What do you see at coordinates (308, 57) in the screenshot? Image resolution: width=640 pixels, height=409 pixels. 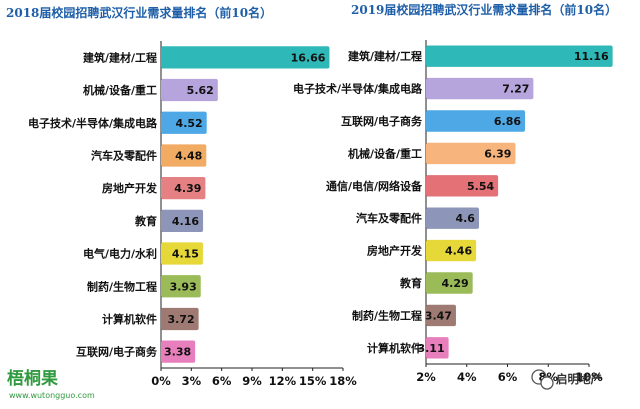 I see `data-label: 16.66` at bounding box center [308, 57].